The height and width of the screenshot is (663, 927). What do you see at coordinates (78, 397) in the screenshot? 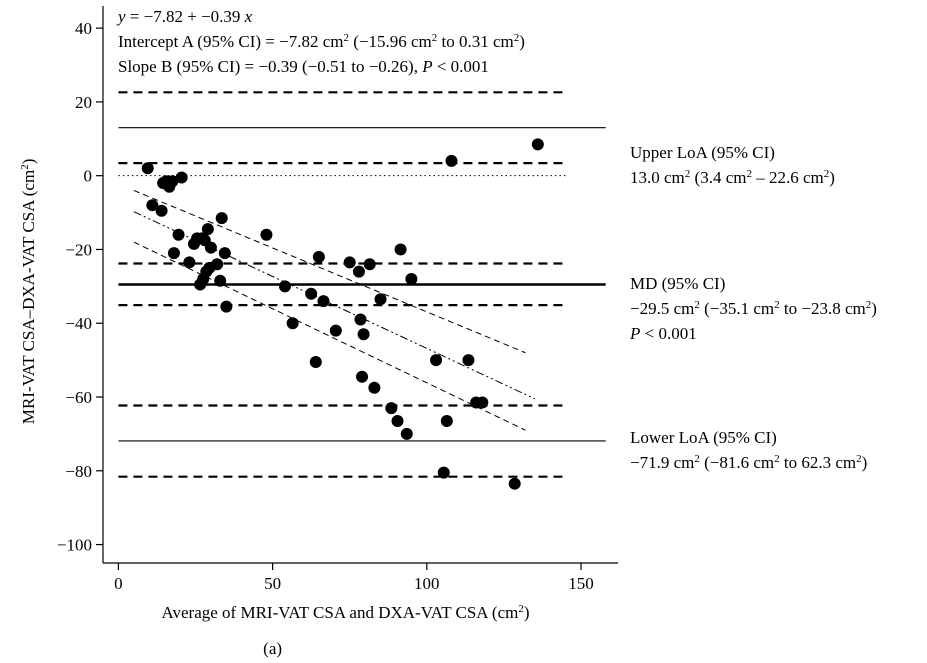
I see `y-tick-label: −60` at bounding box center [78, 397].